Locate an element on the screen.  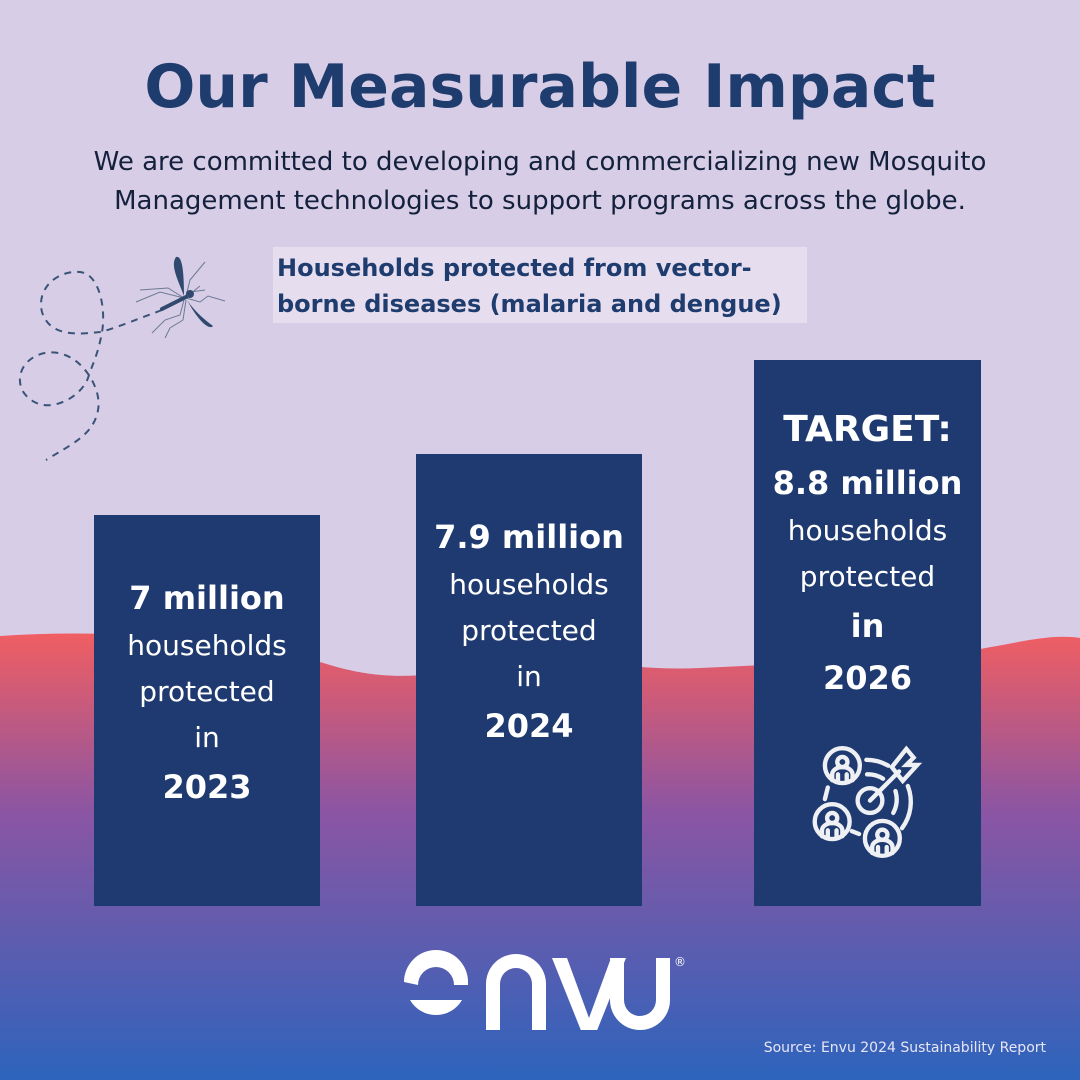
stat-value: 8.8 million is located at coordinates (867, 483).